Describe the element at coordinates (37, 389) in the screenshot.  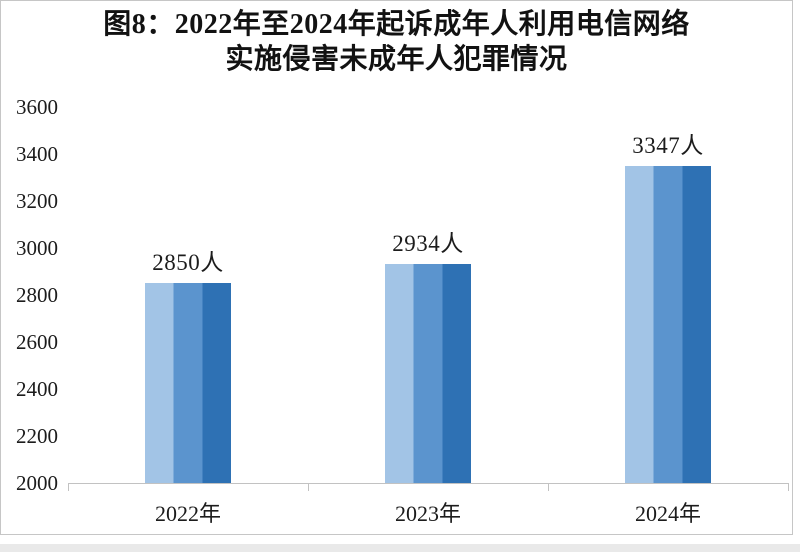
I see `y-axis-label: 2400` at that location.